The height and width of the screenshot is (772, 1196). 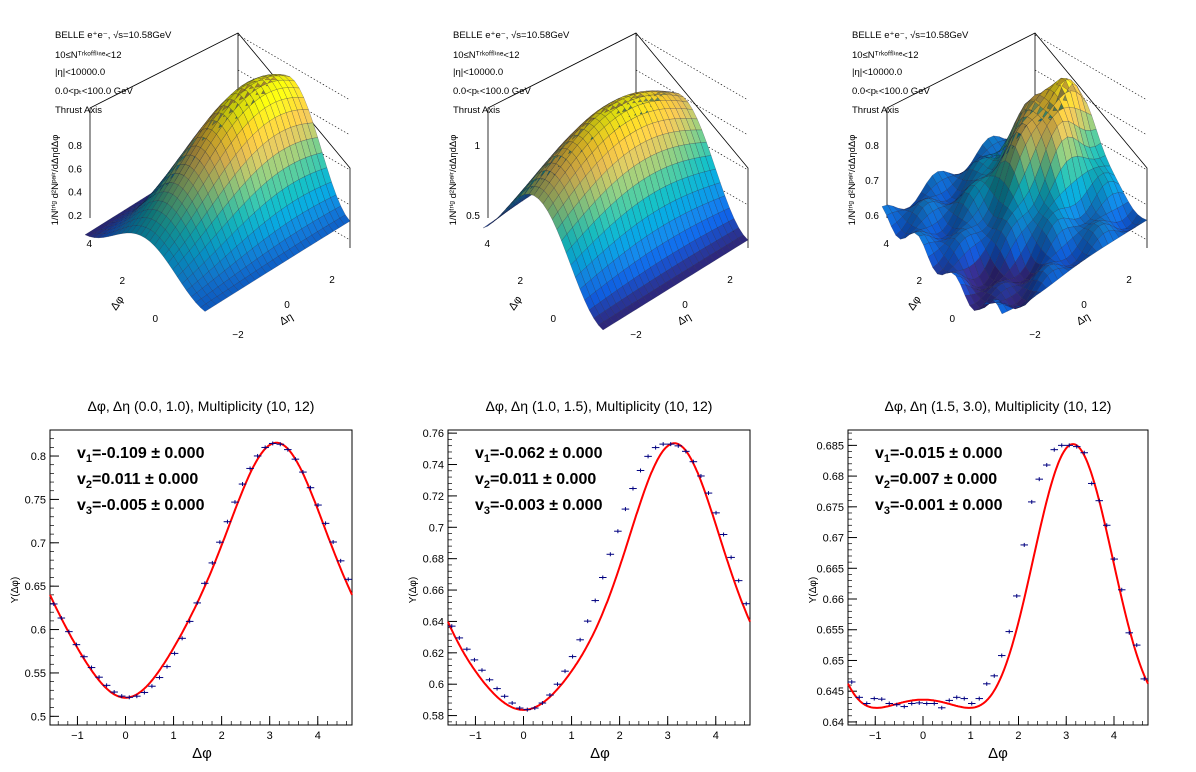 What do you see at coordinates (998, 406) in the screenshot?
I see `panel-title: Δφ, Δη (1.5, 3.0), Multiplicity (10, 12)` at bounding box center [998, 406].